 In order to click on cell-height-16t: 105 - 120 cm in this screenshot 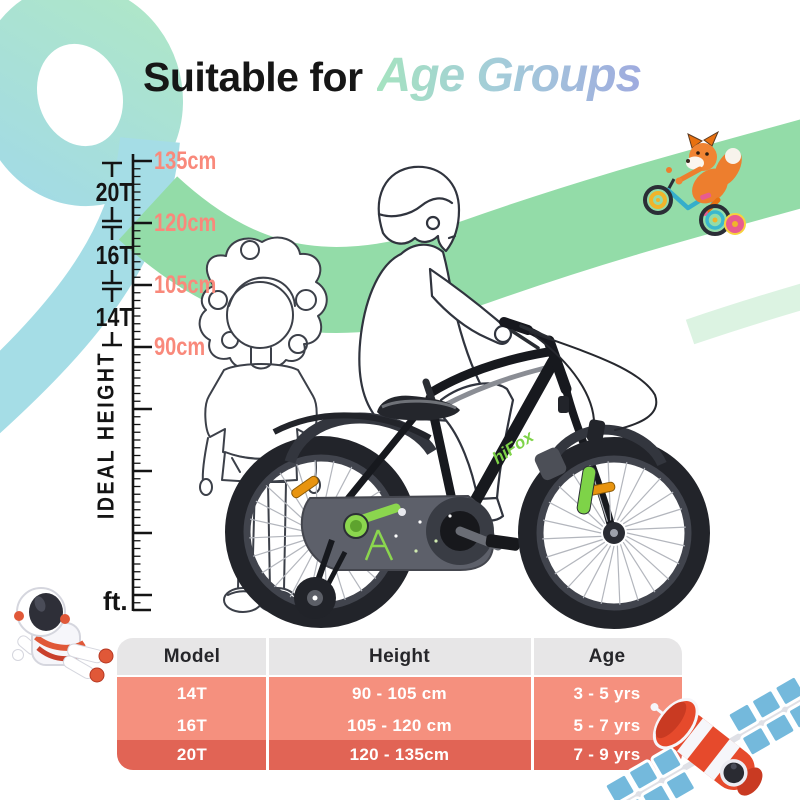, I will do `click(399, 725)`.